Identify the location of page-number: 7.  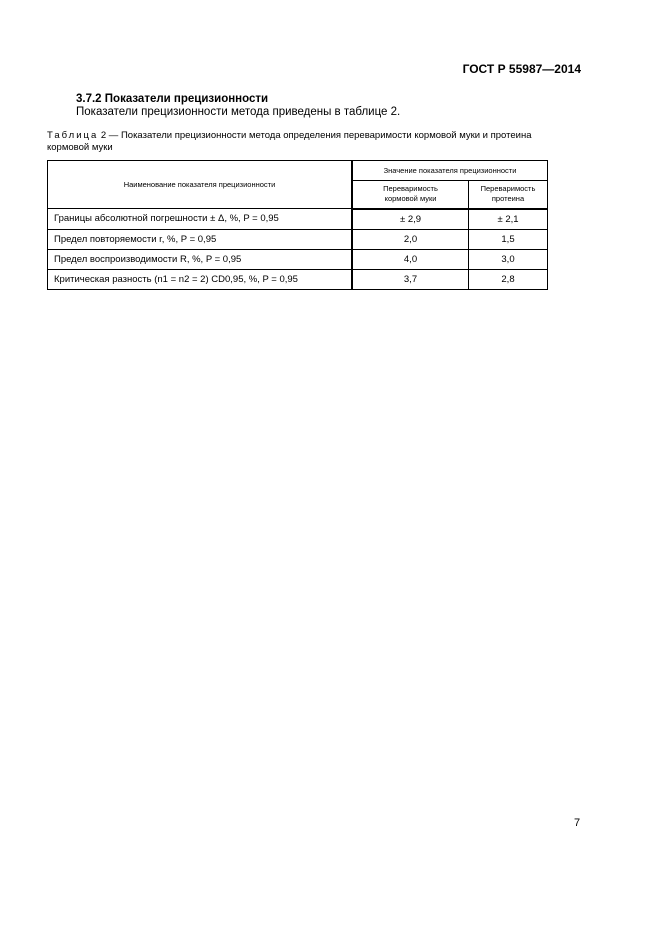
(577, 823).